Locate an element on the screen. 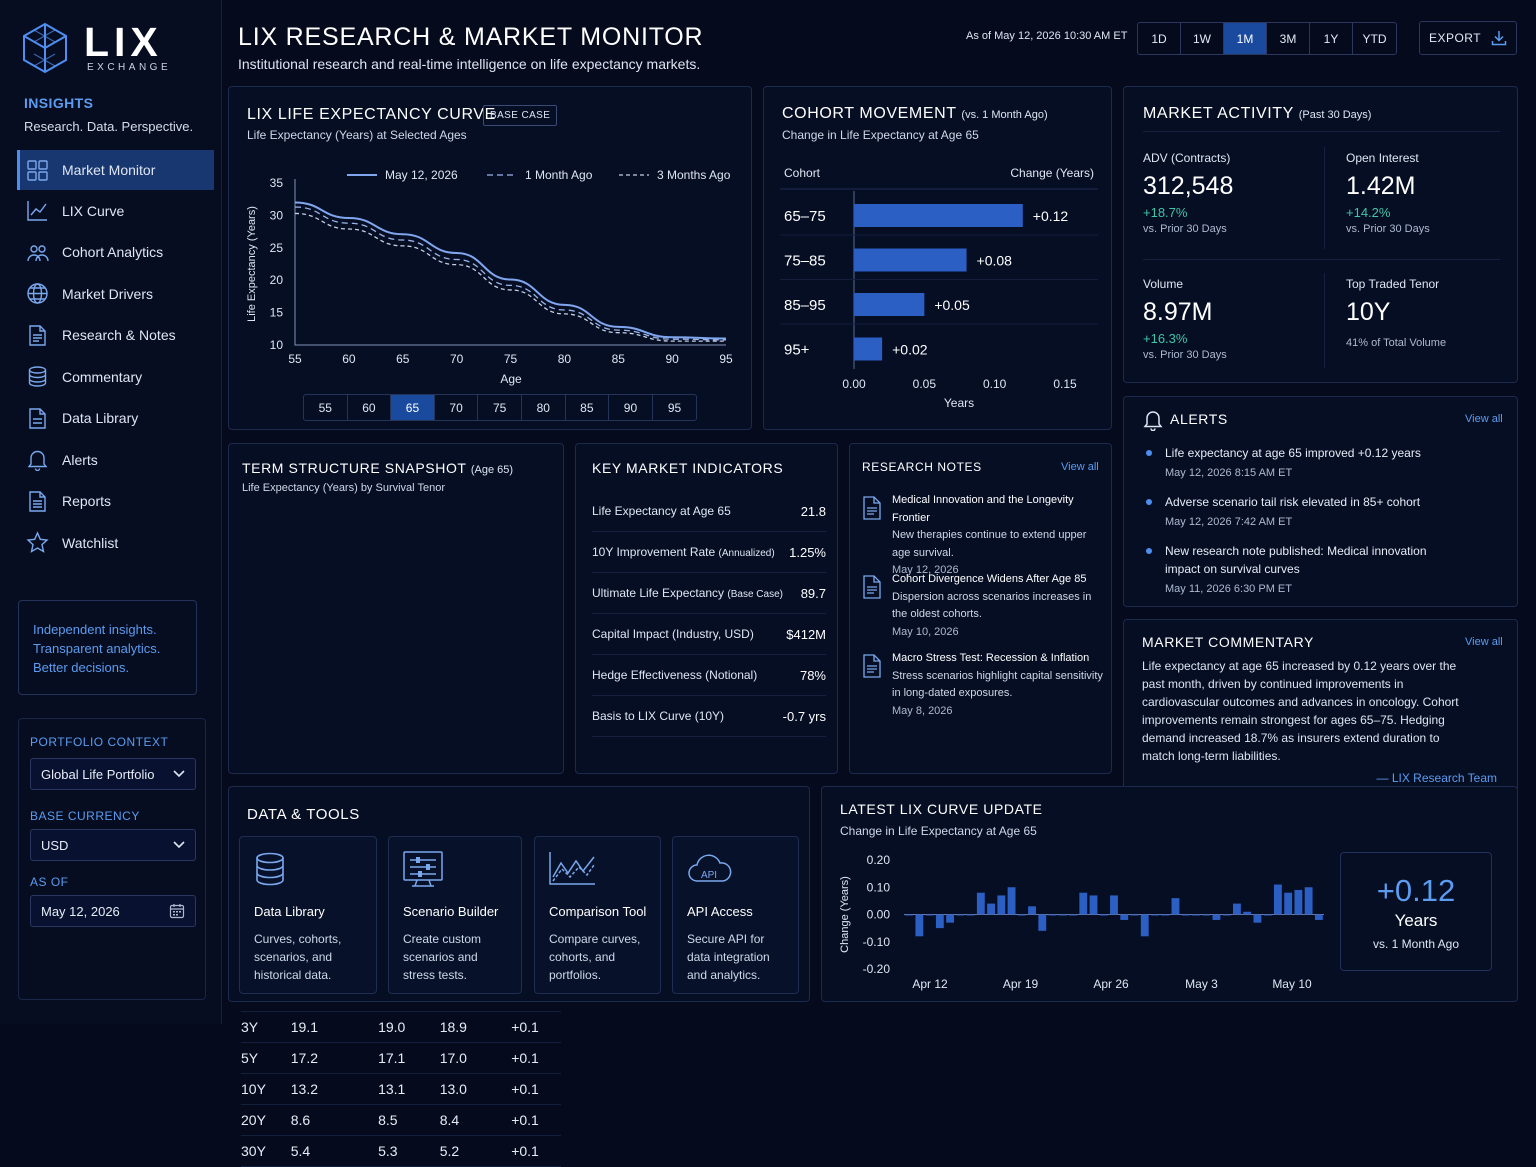  document-icon is located at coordinates (872, 508).